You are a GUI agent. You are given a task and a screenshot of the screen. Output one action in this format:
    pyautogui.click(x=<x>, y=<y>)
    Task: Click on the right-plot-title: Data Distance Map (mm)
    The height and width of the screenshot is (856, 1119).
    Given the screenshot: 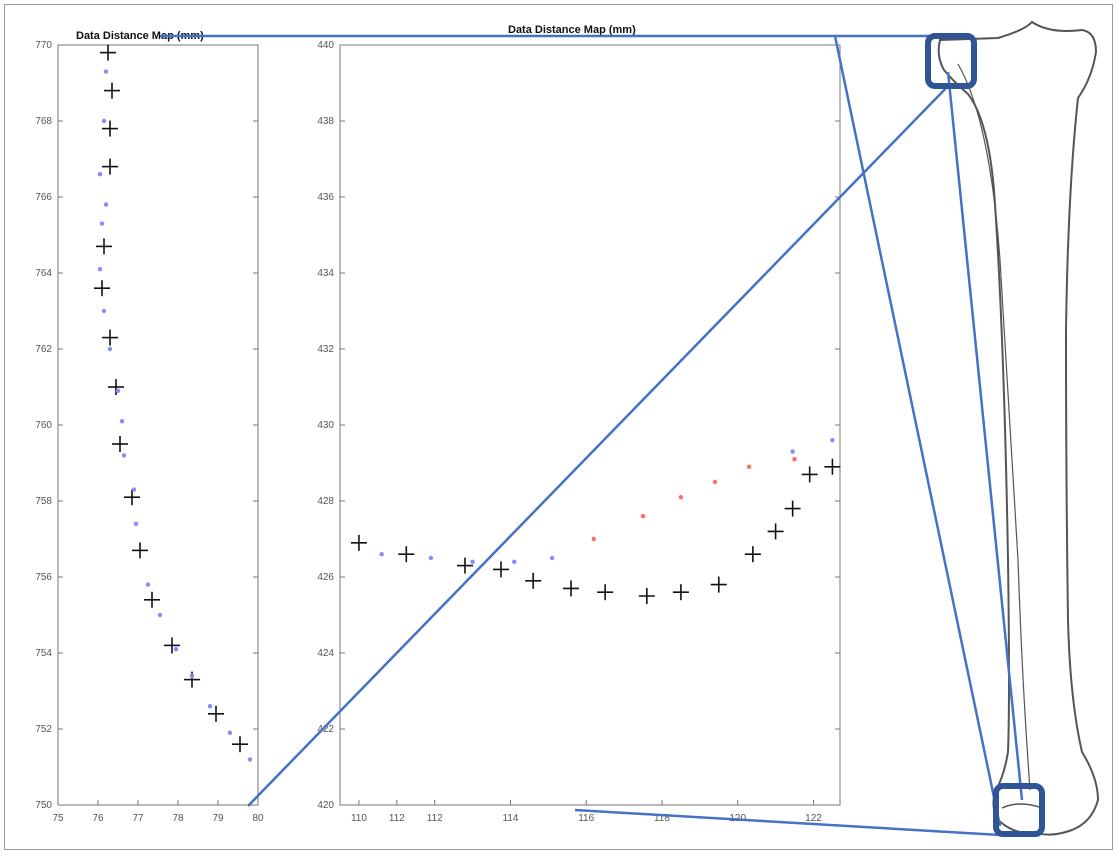 What is the action you would take?
    pyautogui.click(x=572, y=30)
    